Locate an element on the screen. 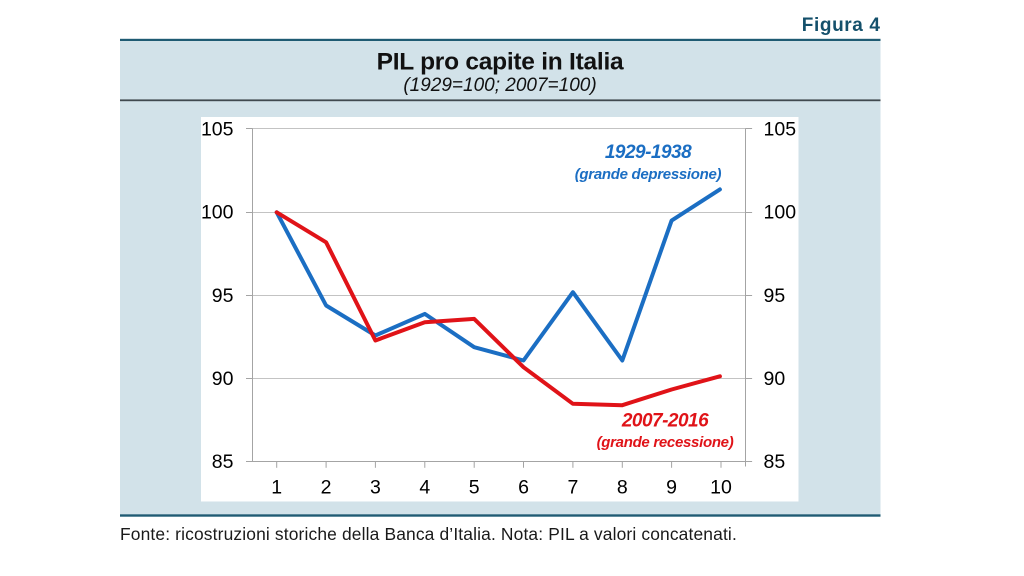 This screenshot has width=1024, height=576. svg-text: 7 is located at coordinates (572, 488).